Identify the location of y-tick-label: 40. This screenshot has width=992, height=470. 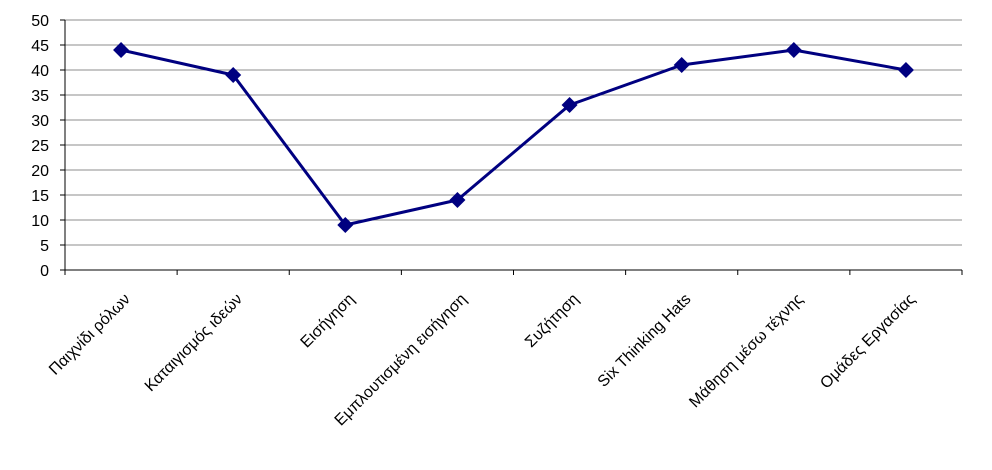
(40, 71).